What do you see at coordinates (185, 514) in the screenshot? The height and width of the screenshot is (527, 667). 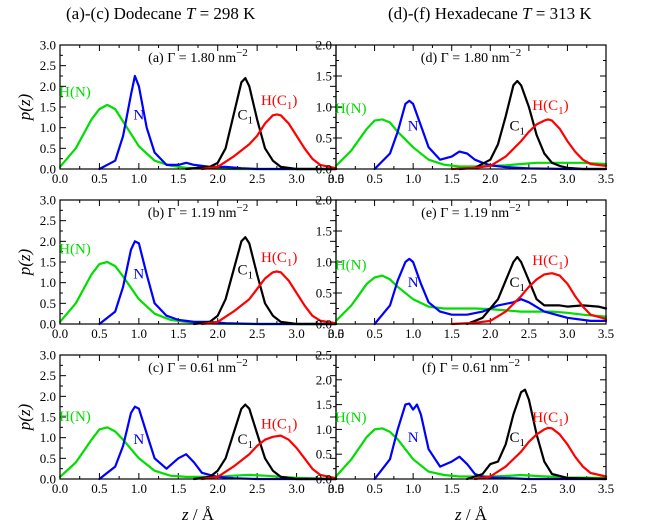 I see `x-axis-var: z` at bounding box center [185, 514].